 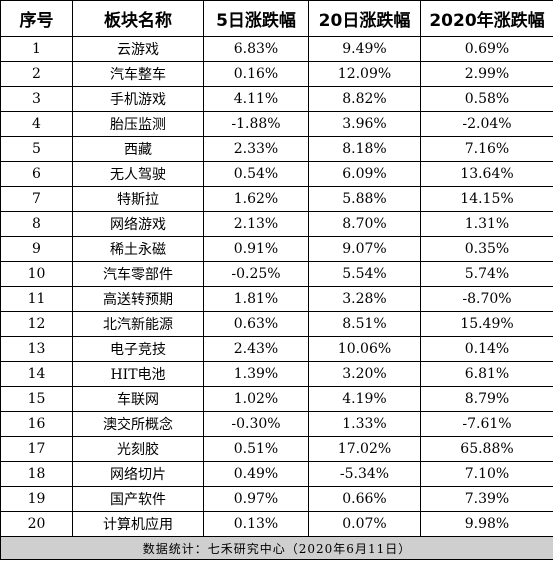 What do you see at coordinates (138, 349) in the screenshot?
I see `sector-name: 电子竞技` at bounding box center [138, 349].